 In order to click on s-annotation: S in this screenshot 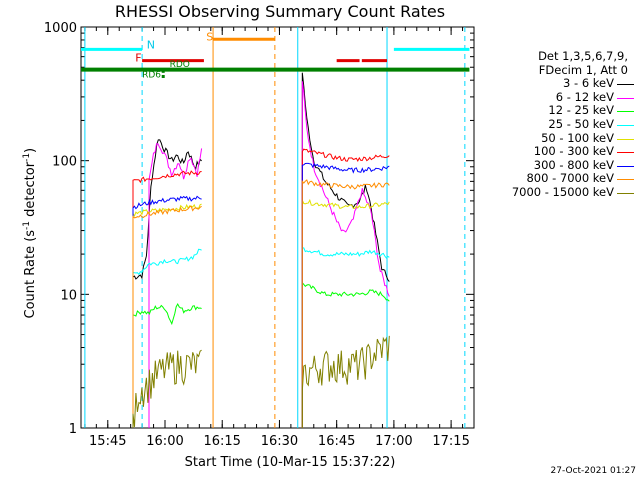, I will do `click(209, 37)`.